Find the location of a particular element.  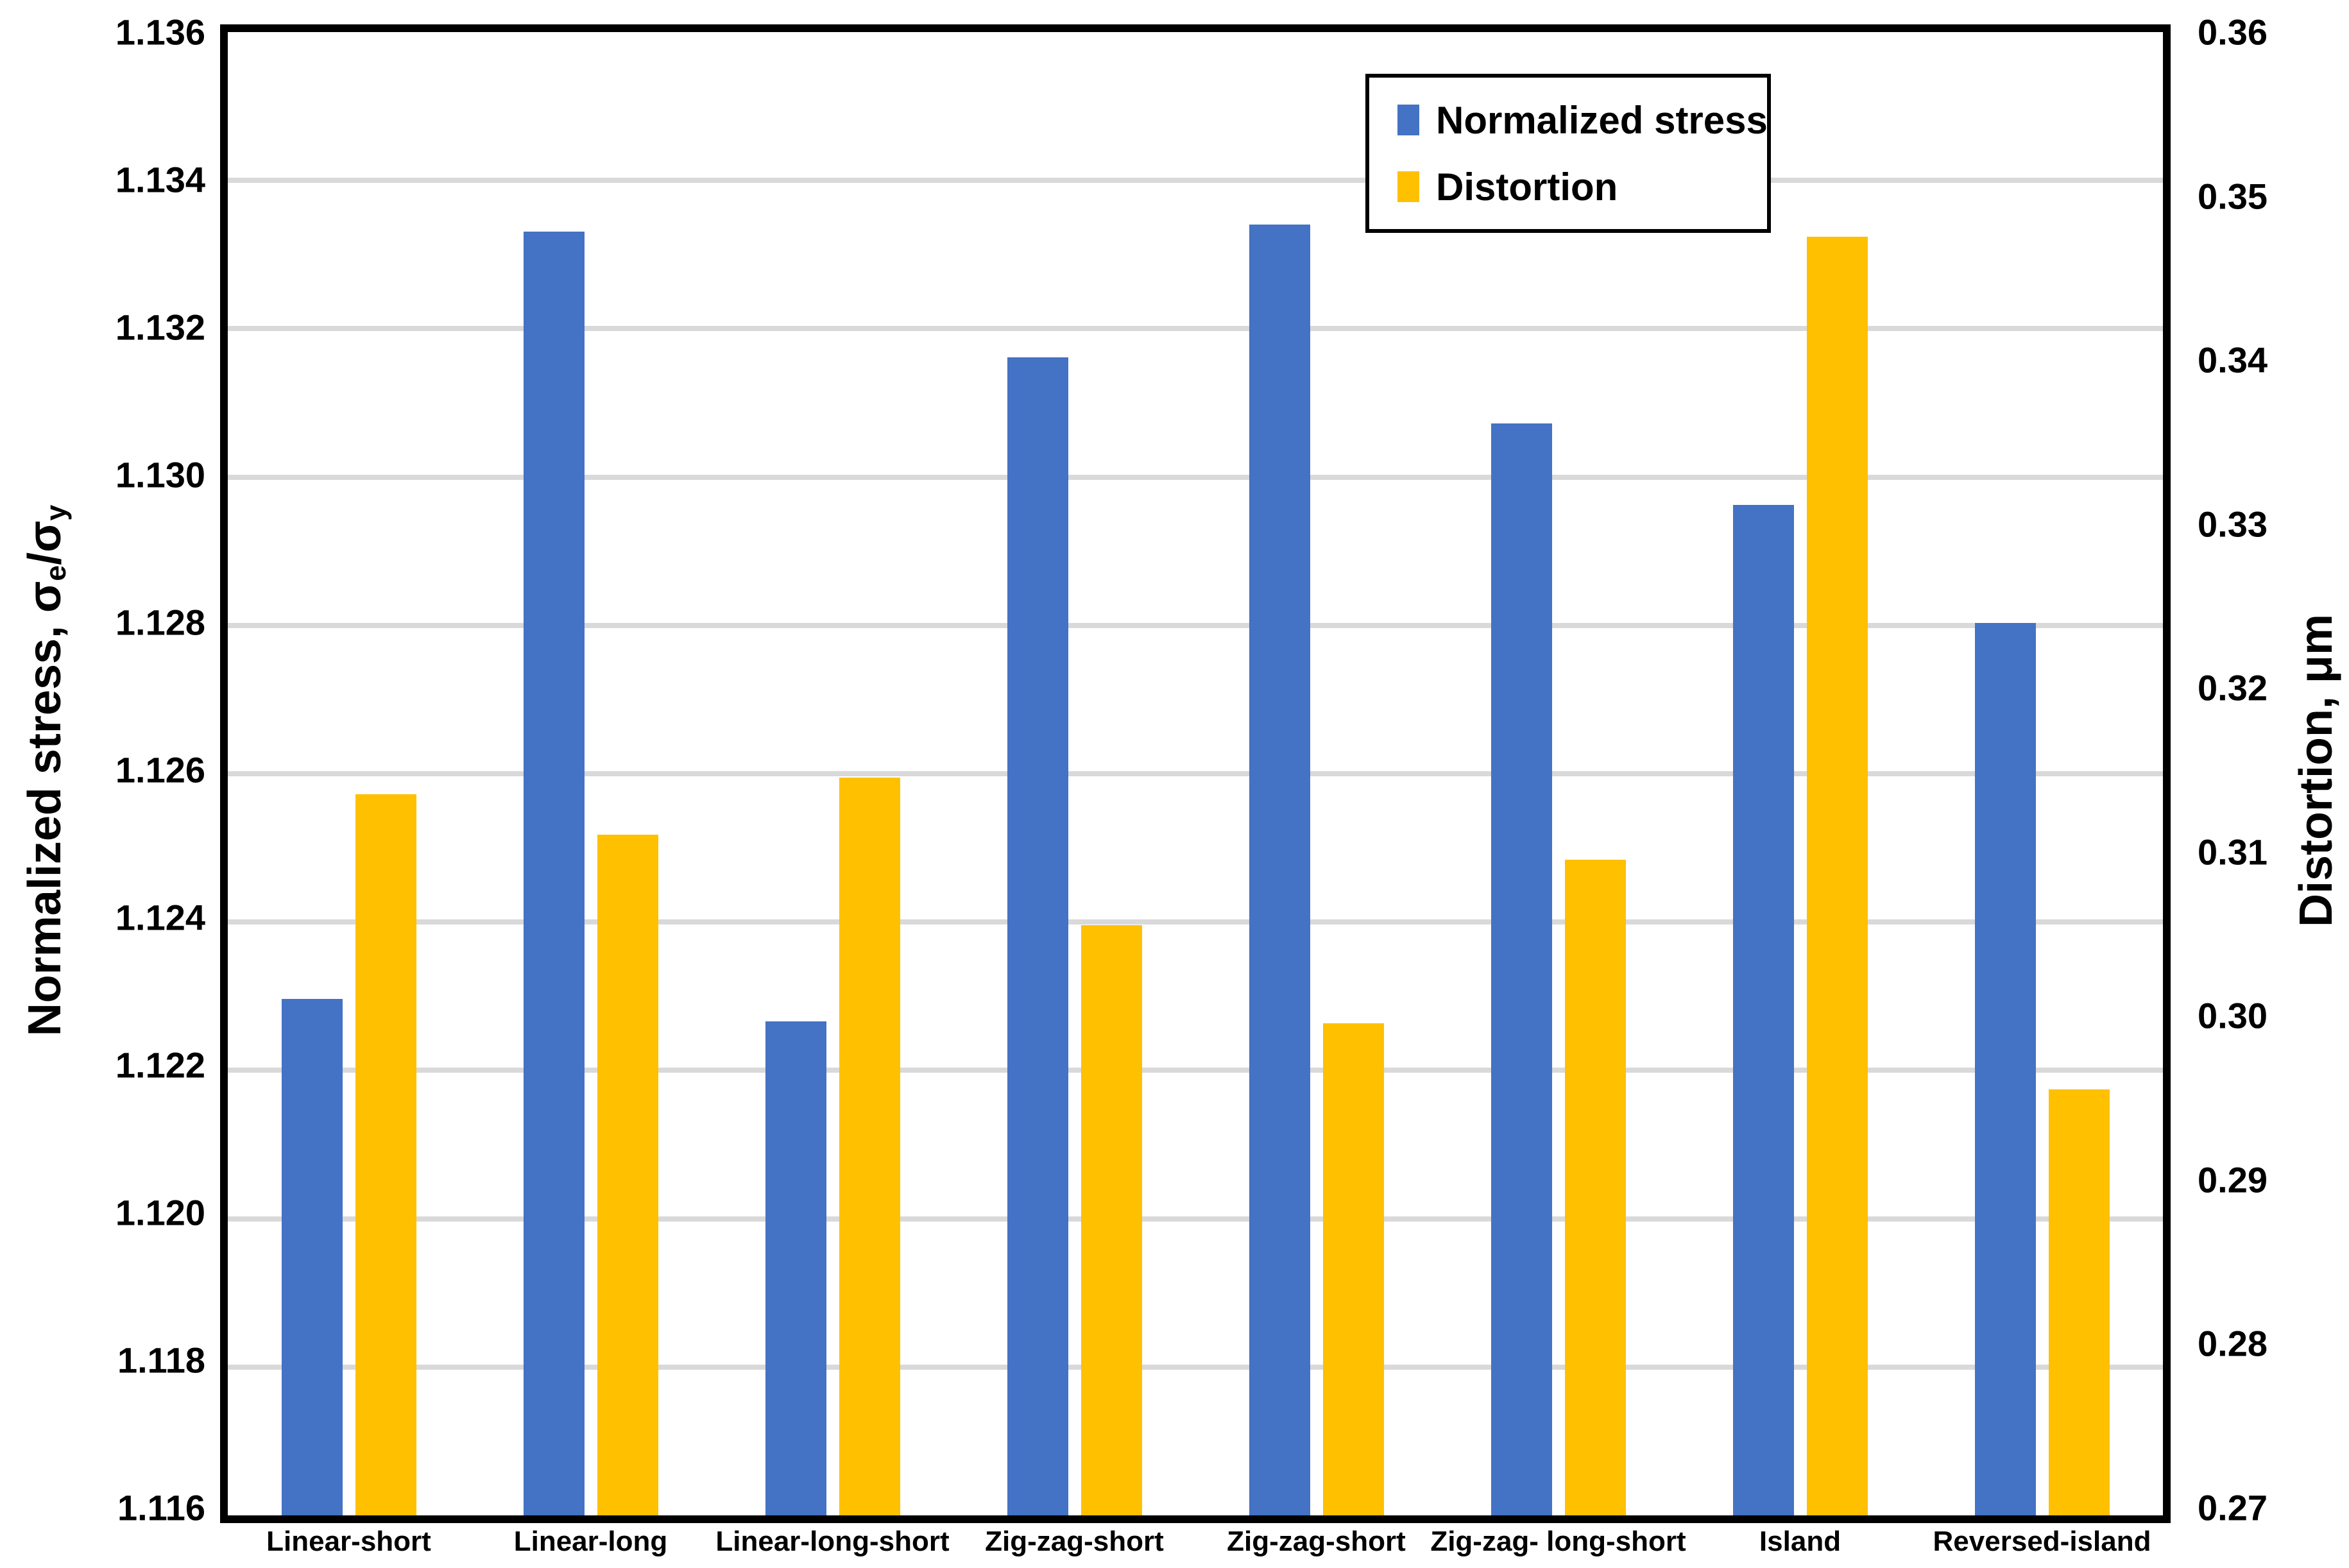

left-axis-tick-label: 1.130 is located at coordinates (160, 474).